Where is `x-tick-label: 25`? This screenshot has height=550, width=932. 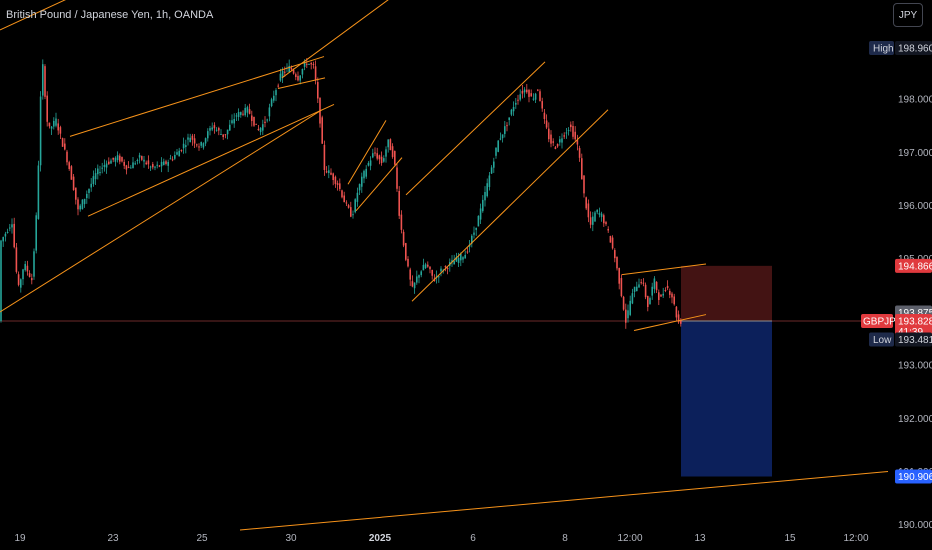
x-tick-label: 25 is located at coordinates (202, 538).